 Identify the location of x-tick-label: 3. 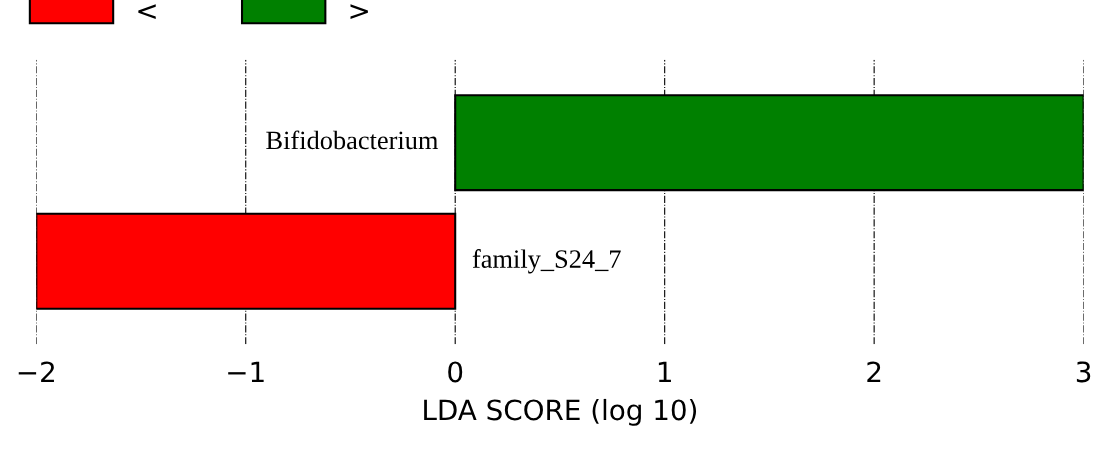
(1083, 372).